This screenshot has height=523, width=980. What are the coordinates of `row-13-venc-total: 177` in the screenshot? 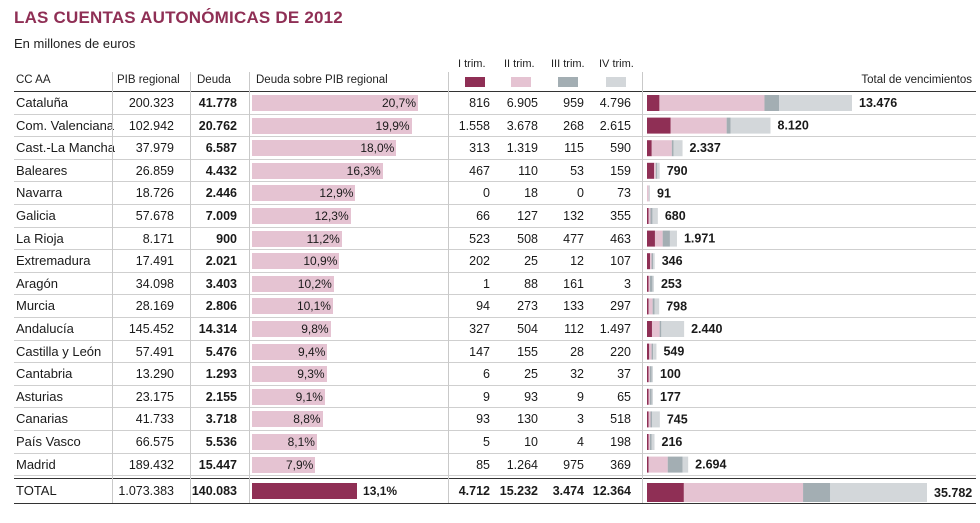 It's located at (670, 397).